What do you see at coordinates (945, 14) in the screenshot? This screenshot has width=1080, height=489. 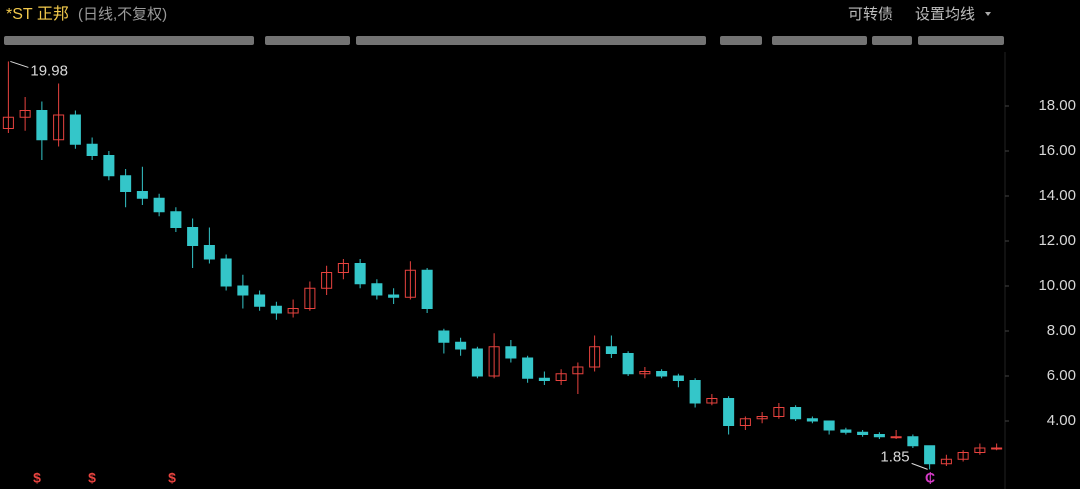 I see `menu-ma-settings: 设置均线` at bounding box center [945, 14].